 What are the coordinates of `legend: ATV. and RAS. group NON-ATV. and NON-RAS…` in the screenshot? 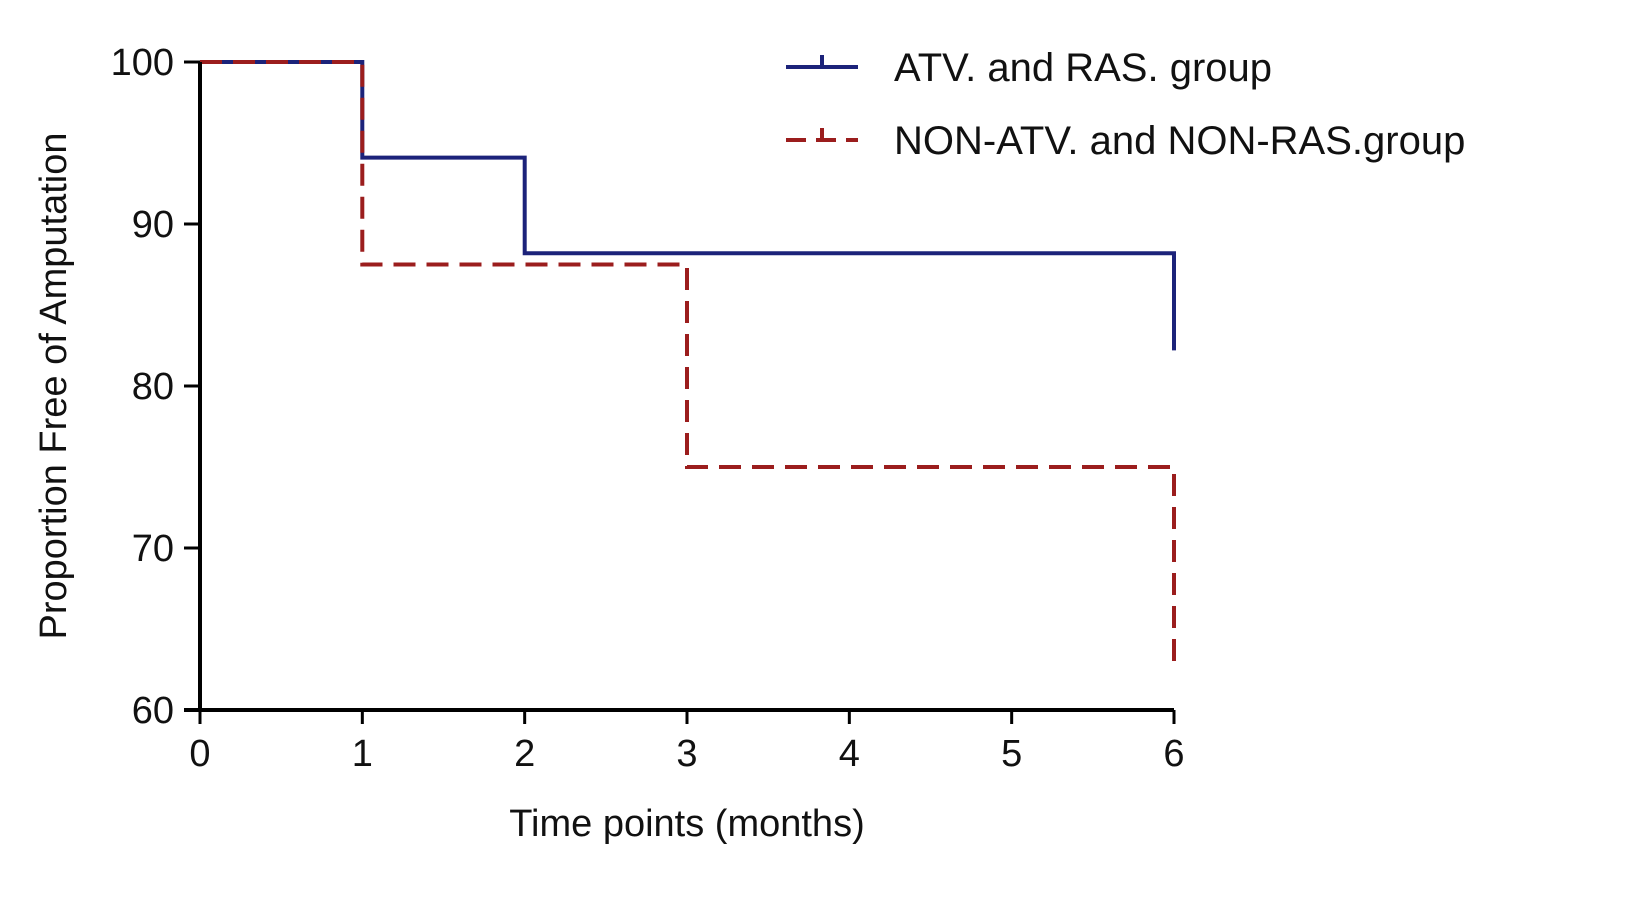 It's located at (1125, 104).